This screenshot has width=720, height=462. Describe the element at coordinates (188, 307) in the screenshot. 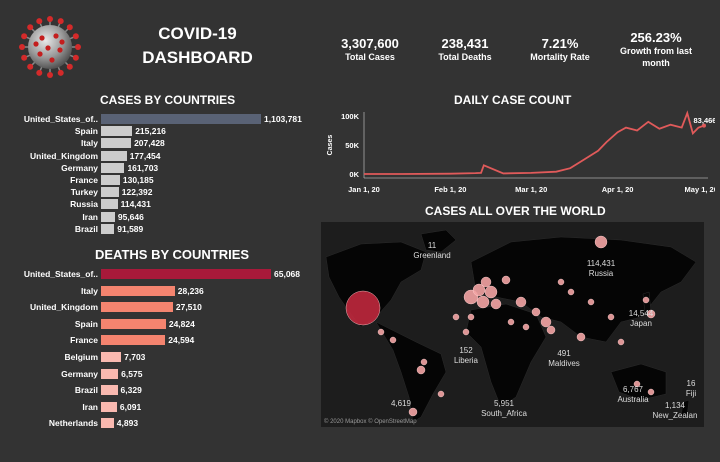

I see `bar-value-label: 27,510` at that location.